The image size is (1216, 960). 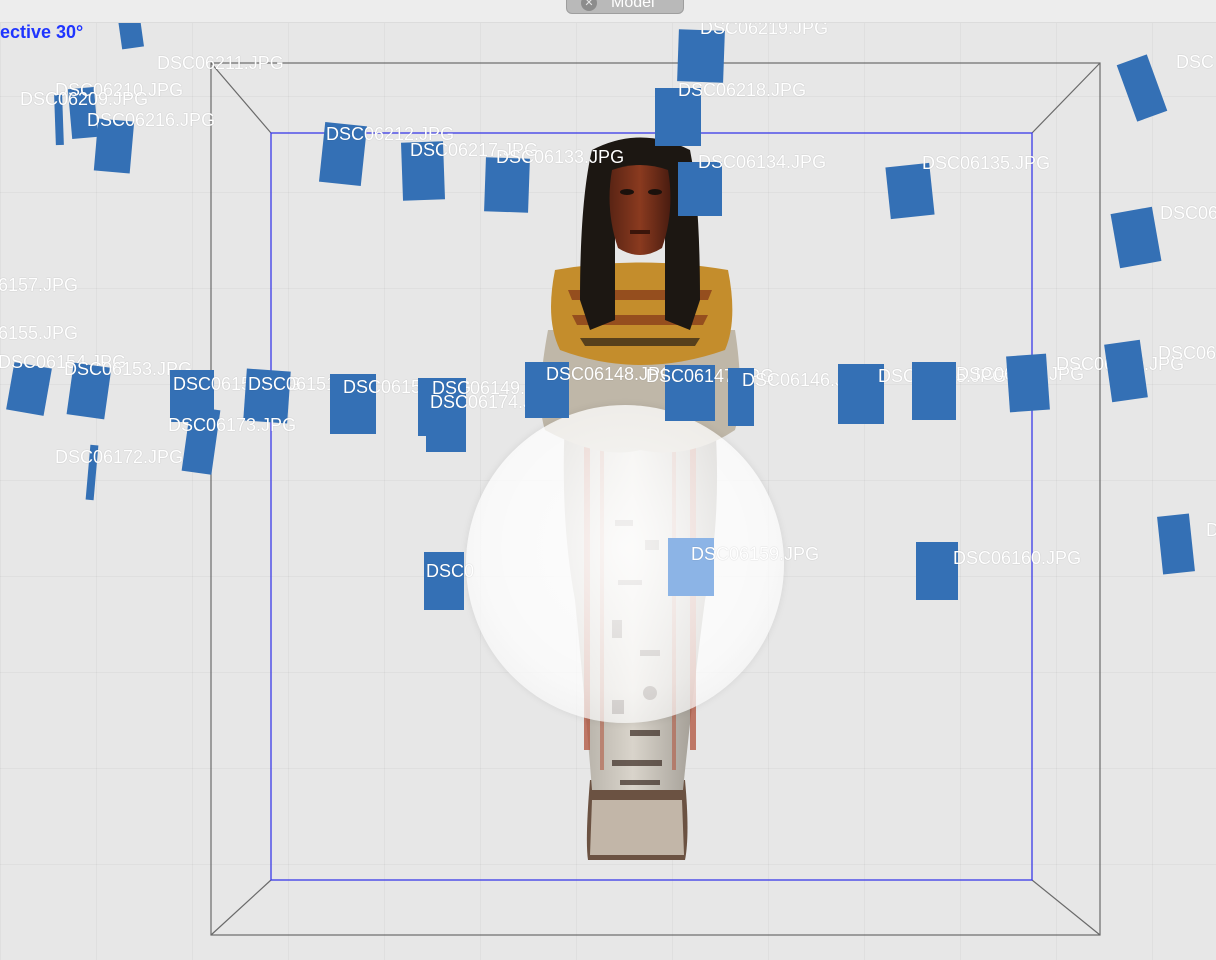 What do you see at coordinates (1017, 558) in the screenshot?
I see `camera-label: DSC06160.JPG` at bounding box center [1017, 558].